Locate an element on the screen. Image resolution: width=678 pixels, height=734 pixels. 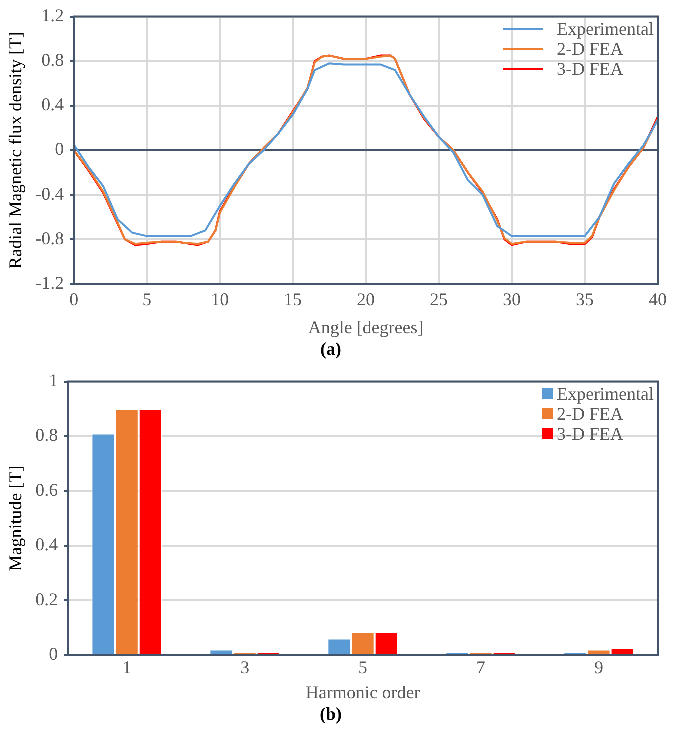
x-tick-label: 20 is located at coordinates (366, 300).